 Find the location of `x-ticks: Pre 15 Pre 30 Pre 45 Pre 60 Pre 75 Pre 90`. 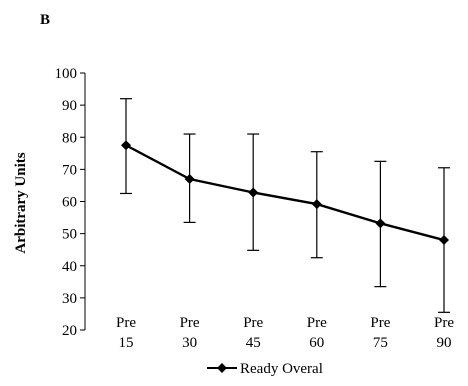

x-ticks: Pre 15 Pre 30 Pre 45 Pre 60 Pre 75 Pre 90 is located at coordinates (285, 333).